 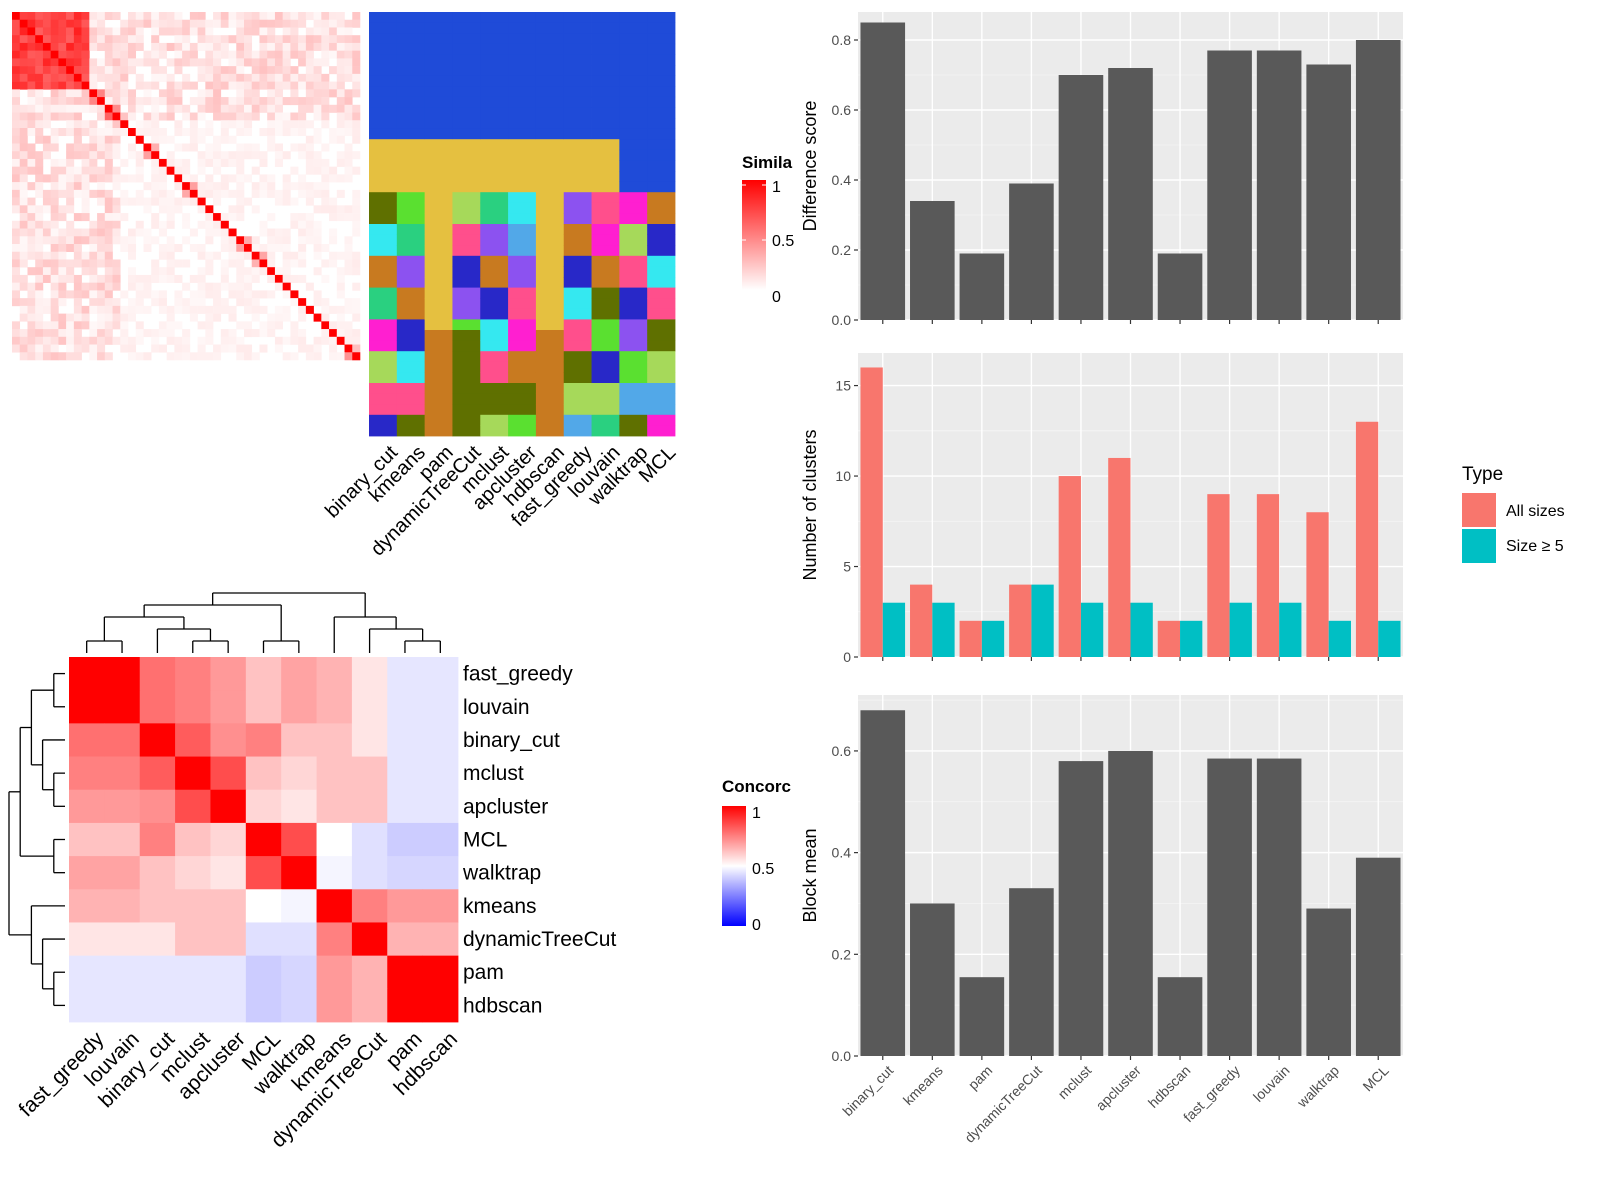 I want to click on assignment-cell-mclust, so click(x=494, y=70).